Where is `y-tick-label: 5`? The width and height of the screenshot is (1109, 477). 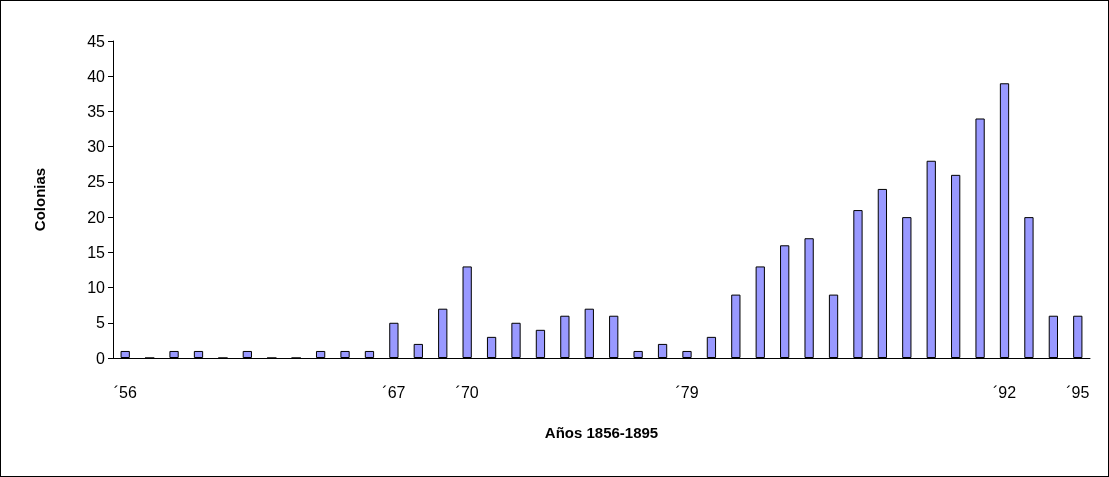
y-tick-label: 5 is located at coordinates (101, 323).